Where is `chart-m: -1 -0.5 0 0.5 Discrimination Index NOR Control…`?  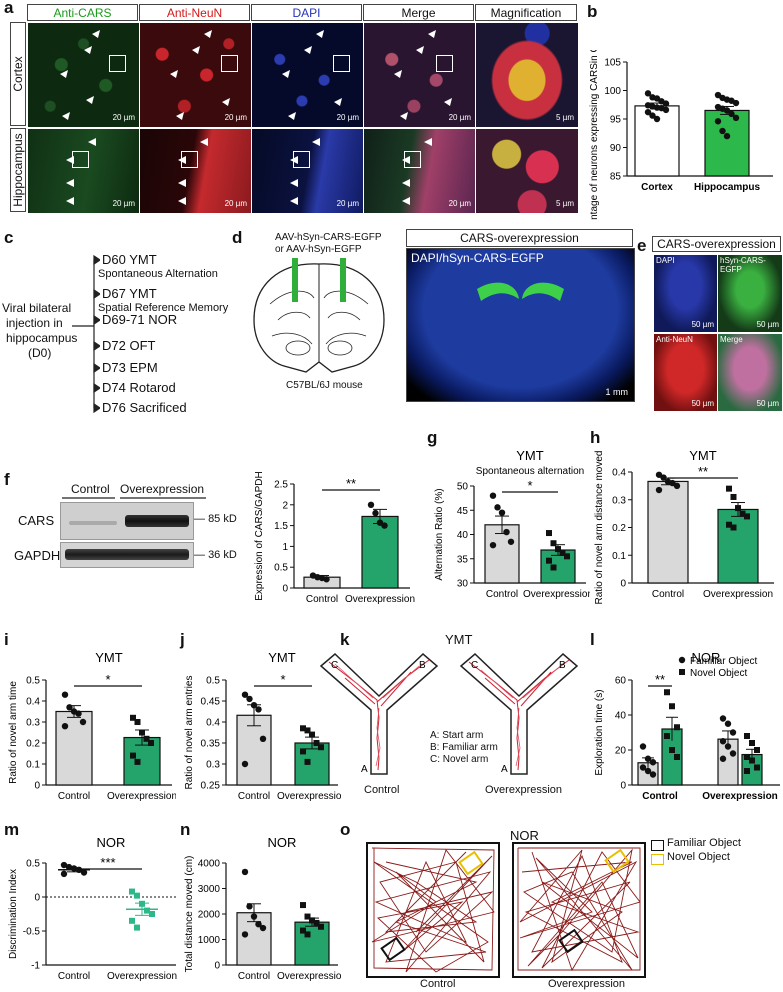
chart-m: -1 -0.5 0 0.5 Discrimination Index NOR Control… is located at coordinates (92, 908).